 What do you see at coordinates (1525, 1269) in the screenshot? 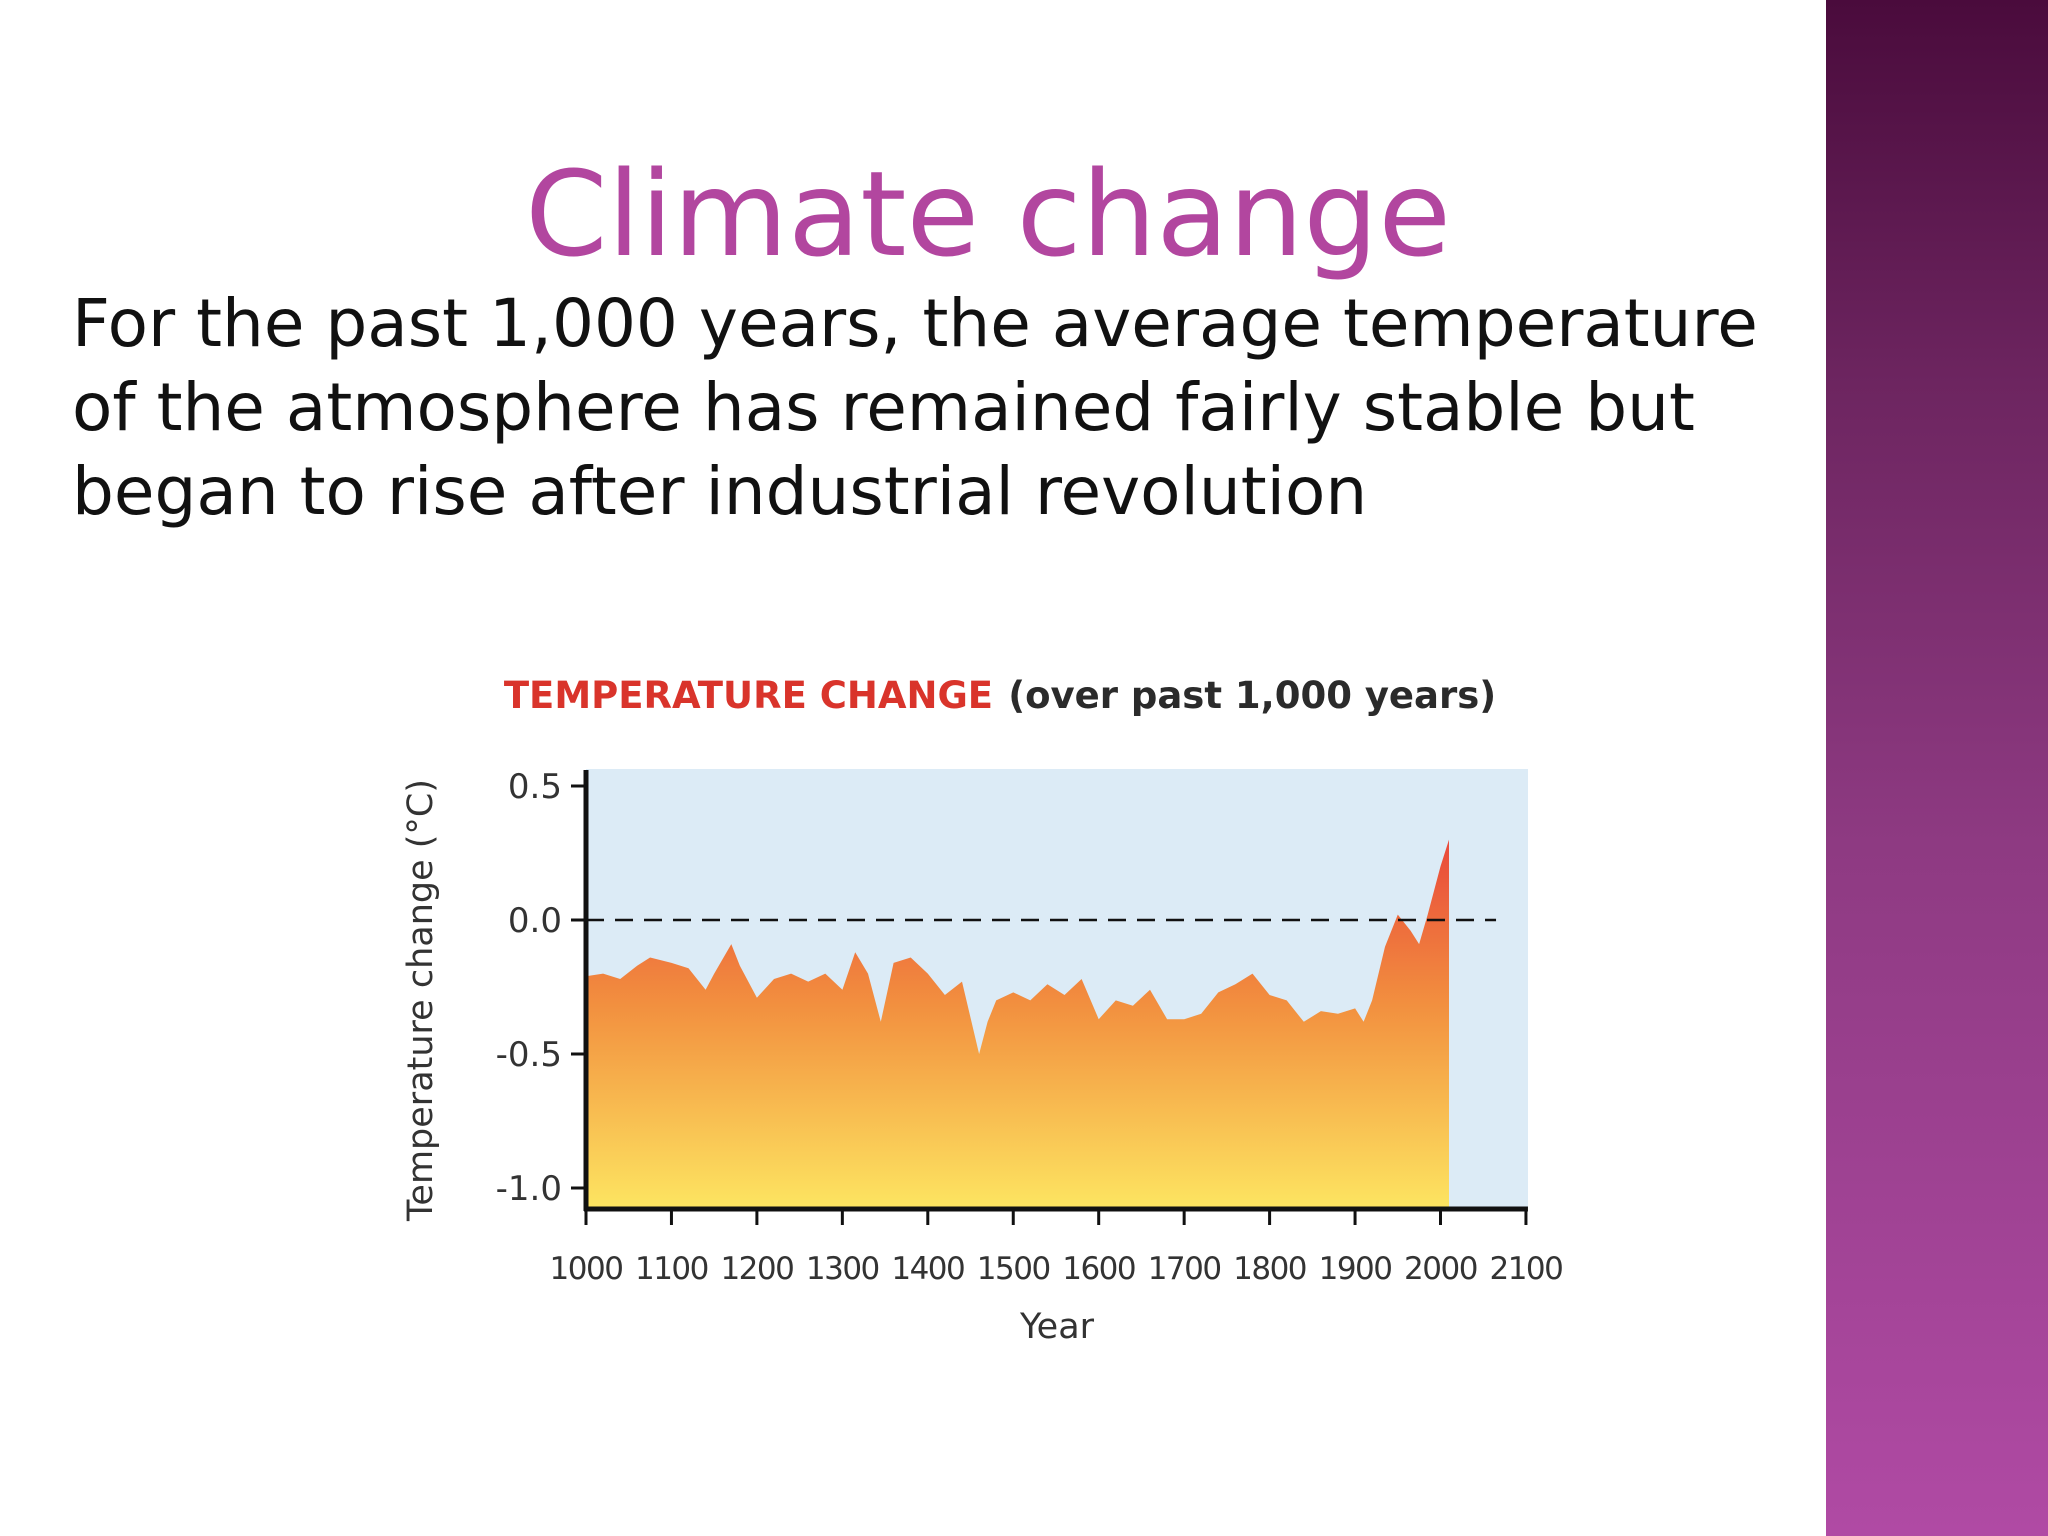
I see `x-tick-label: 2100` at bounding box center [1525, 1269].